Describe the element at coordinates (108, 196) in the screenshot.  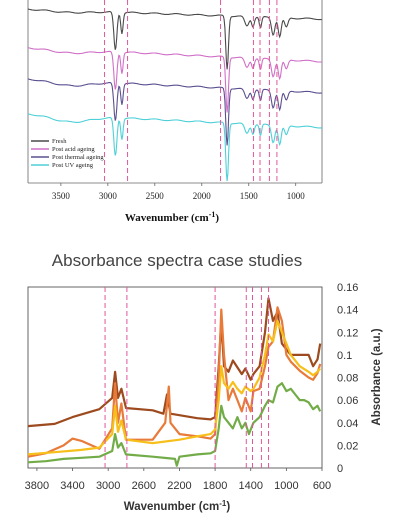
I see `top-x-tick-label: 3000` at that location.